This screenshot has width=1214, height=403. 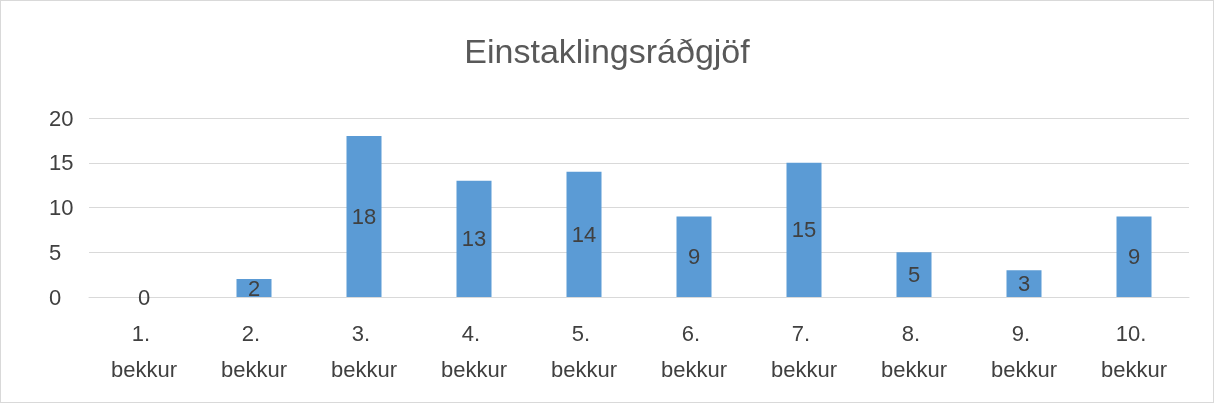 I want to click on y-tick-label: 0, so click(x=55, y=297).